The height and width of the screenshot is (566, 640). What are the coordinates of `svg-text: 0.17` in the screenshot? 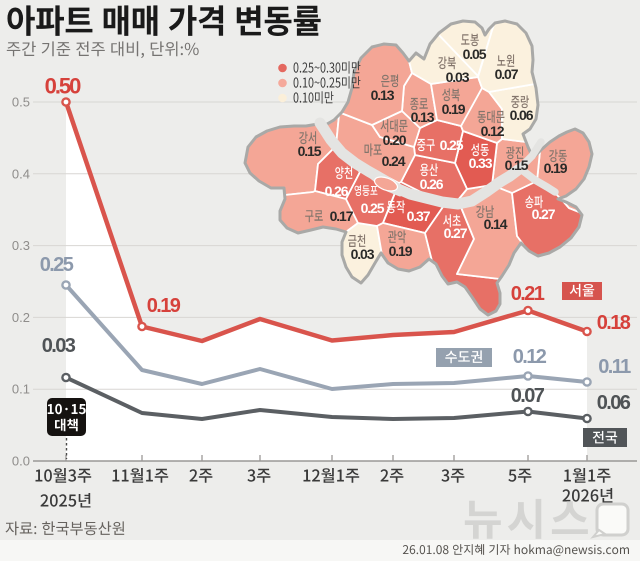 It's located at (342, 216).